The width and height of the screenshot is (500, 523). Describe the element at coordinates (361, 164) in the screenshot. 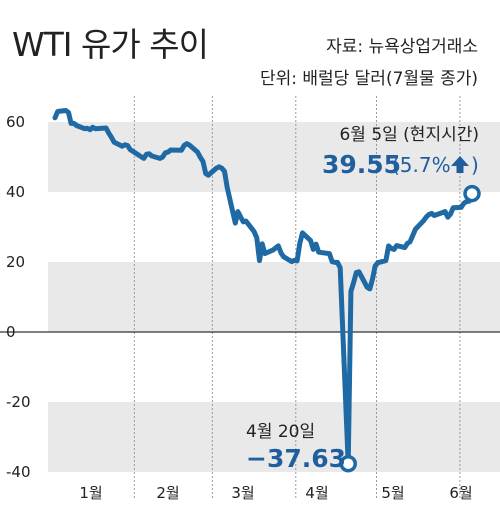

I see `latest-value: 39.55` at that location.